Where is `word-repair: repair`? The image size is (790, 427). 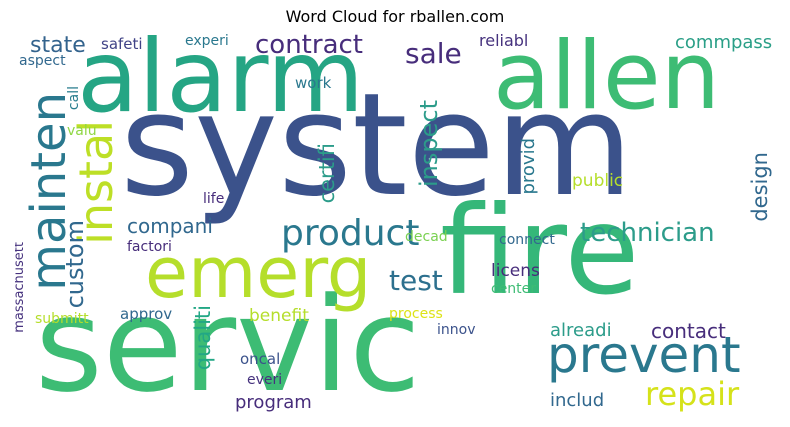 word-repair: repair is located at coordinates (692, 394).